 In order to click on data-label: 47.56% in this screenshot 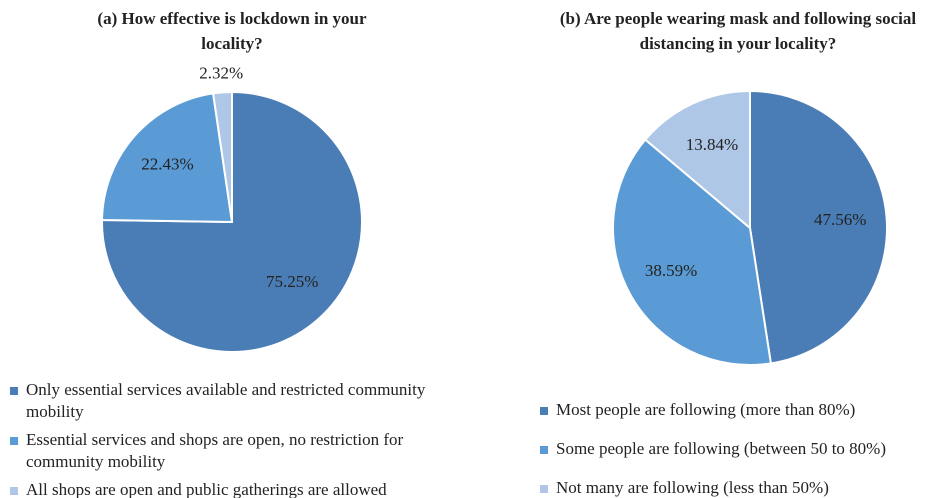, I will do `click(840, 219)`.